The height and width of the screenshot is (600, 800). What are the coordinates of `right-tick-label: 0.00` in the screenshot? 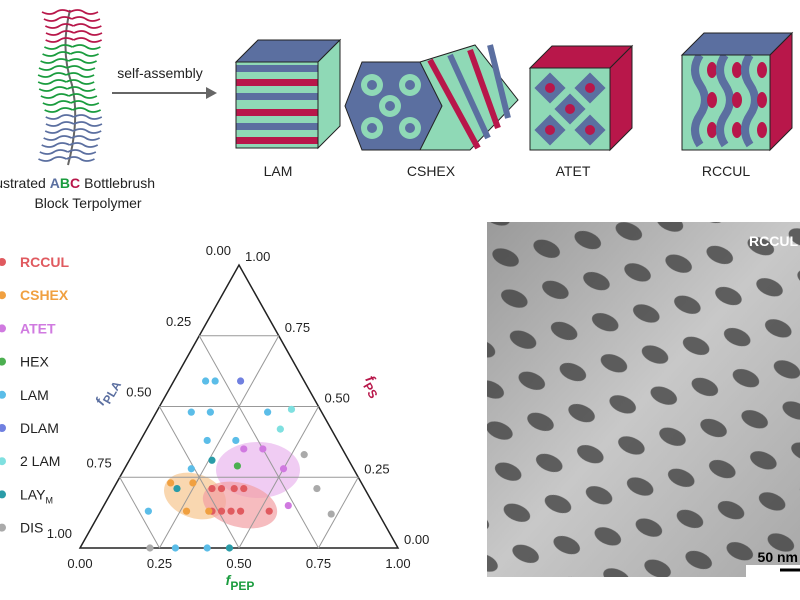 It's located at (416, 539).